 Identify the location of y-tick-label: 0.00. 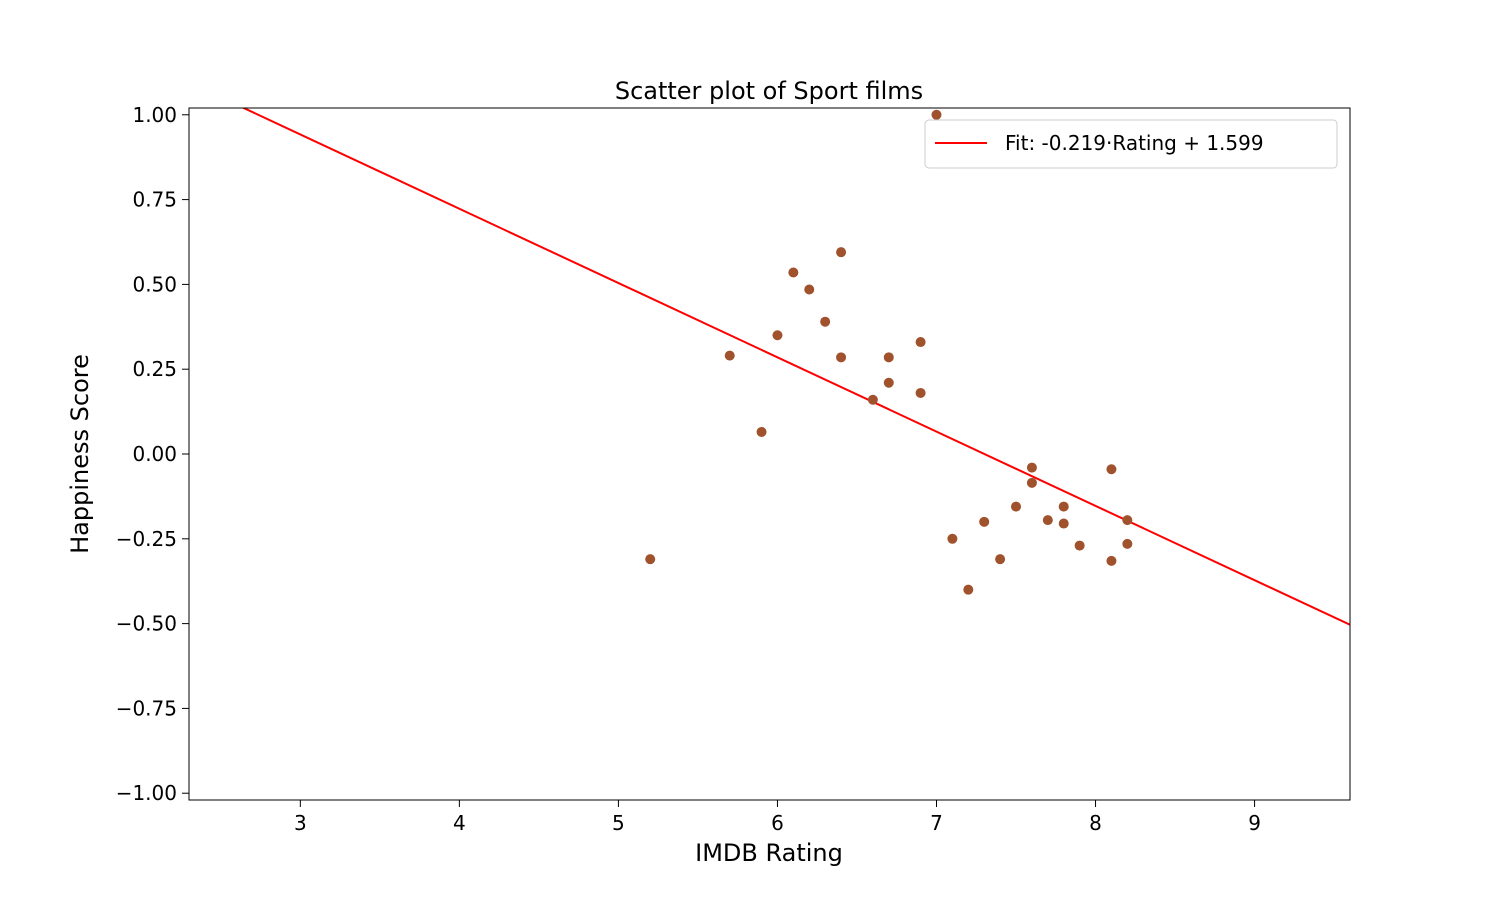
(154, 454).